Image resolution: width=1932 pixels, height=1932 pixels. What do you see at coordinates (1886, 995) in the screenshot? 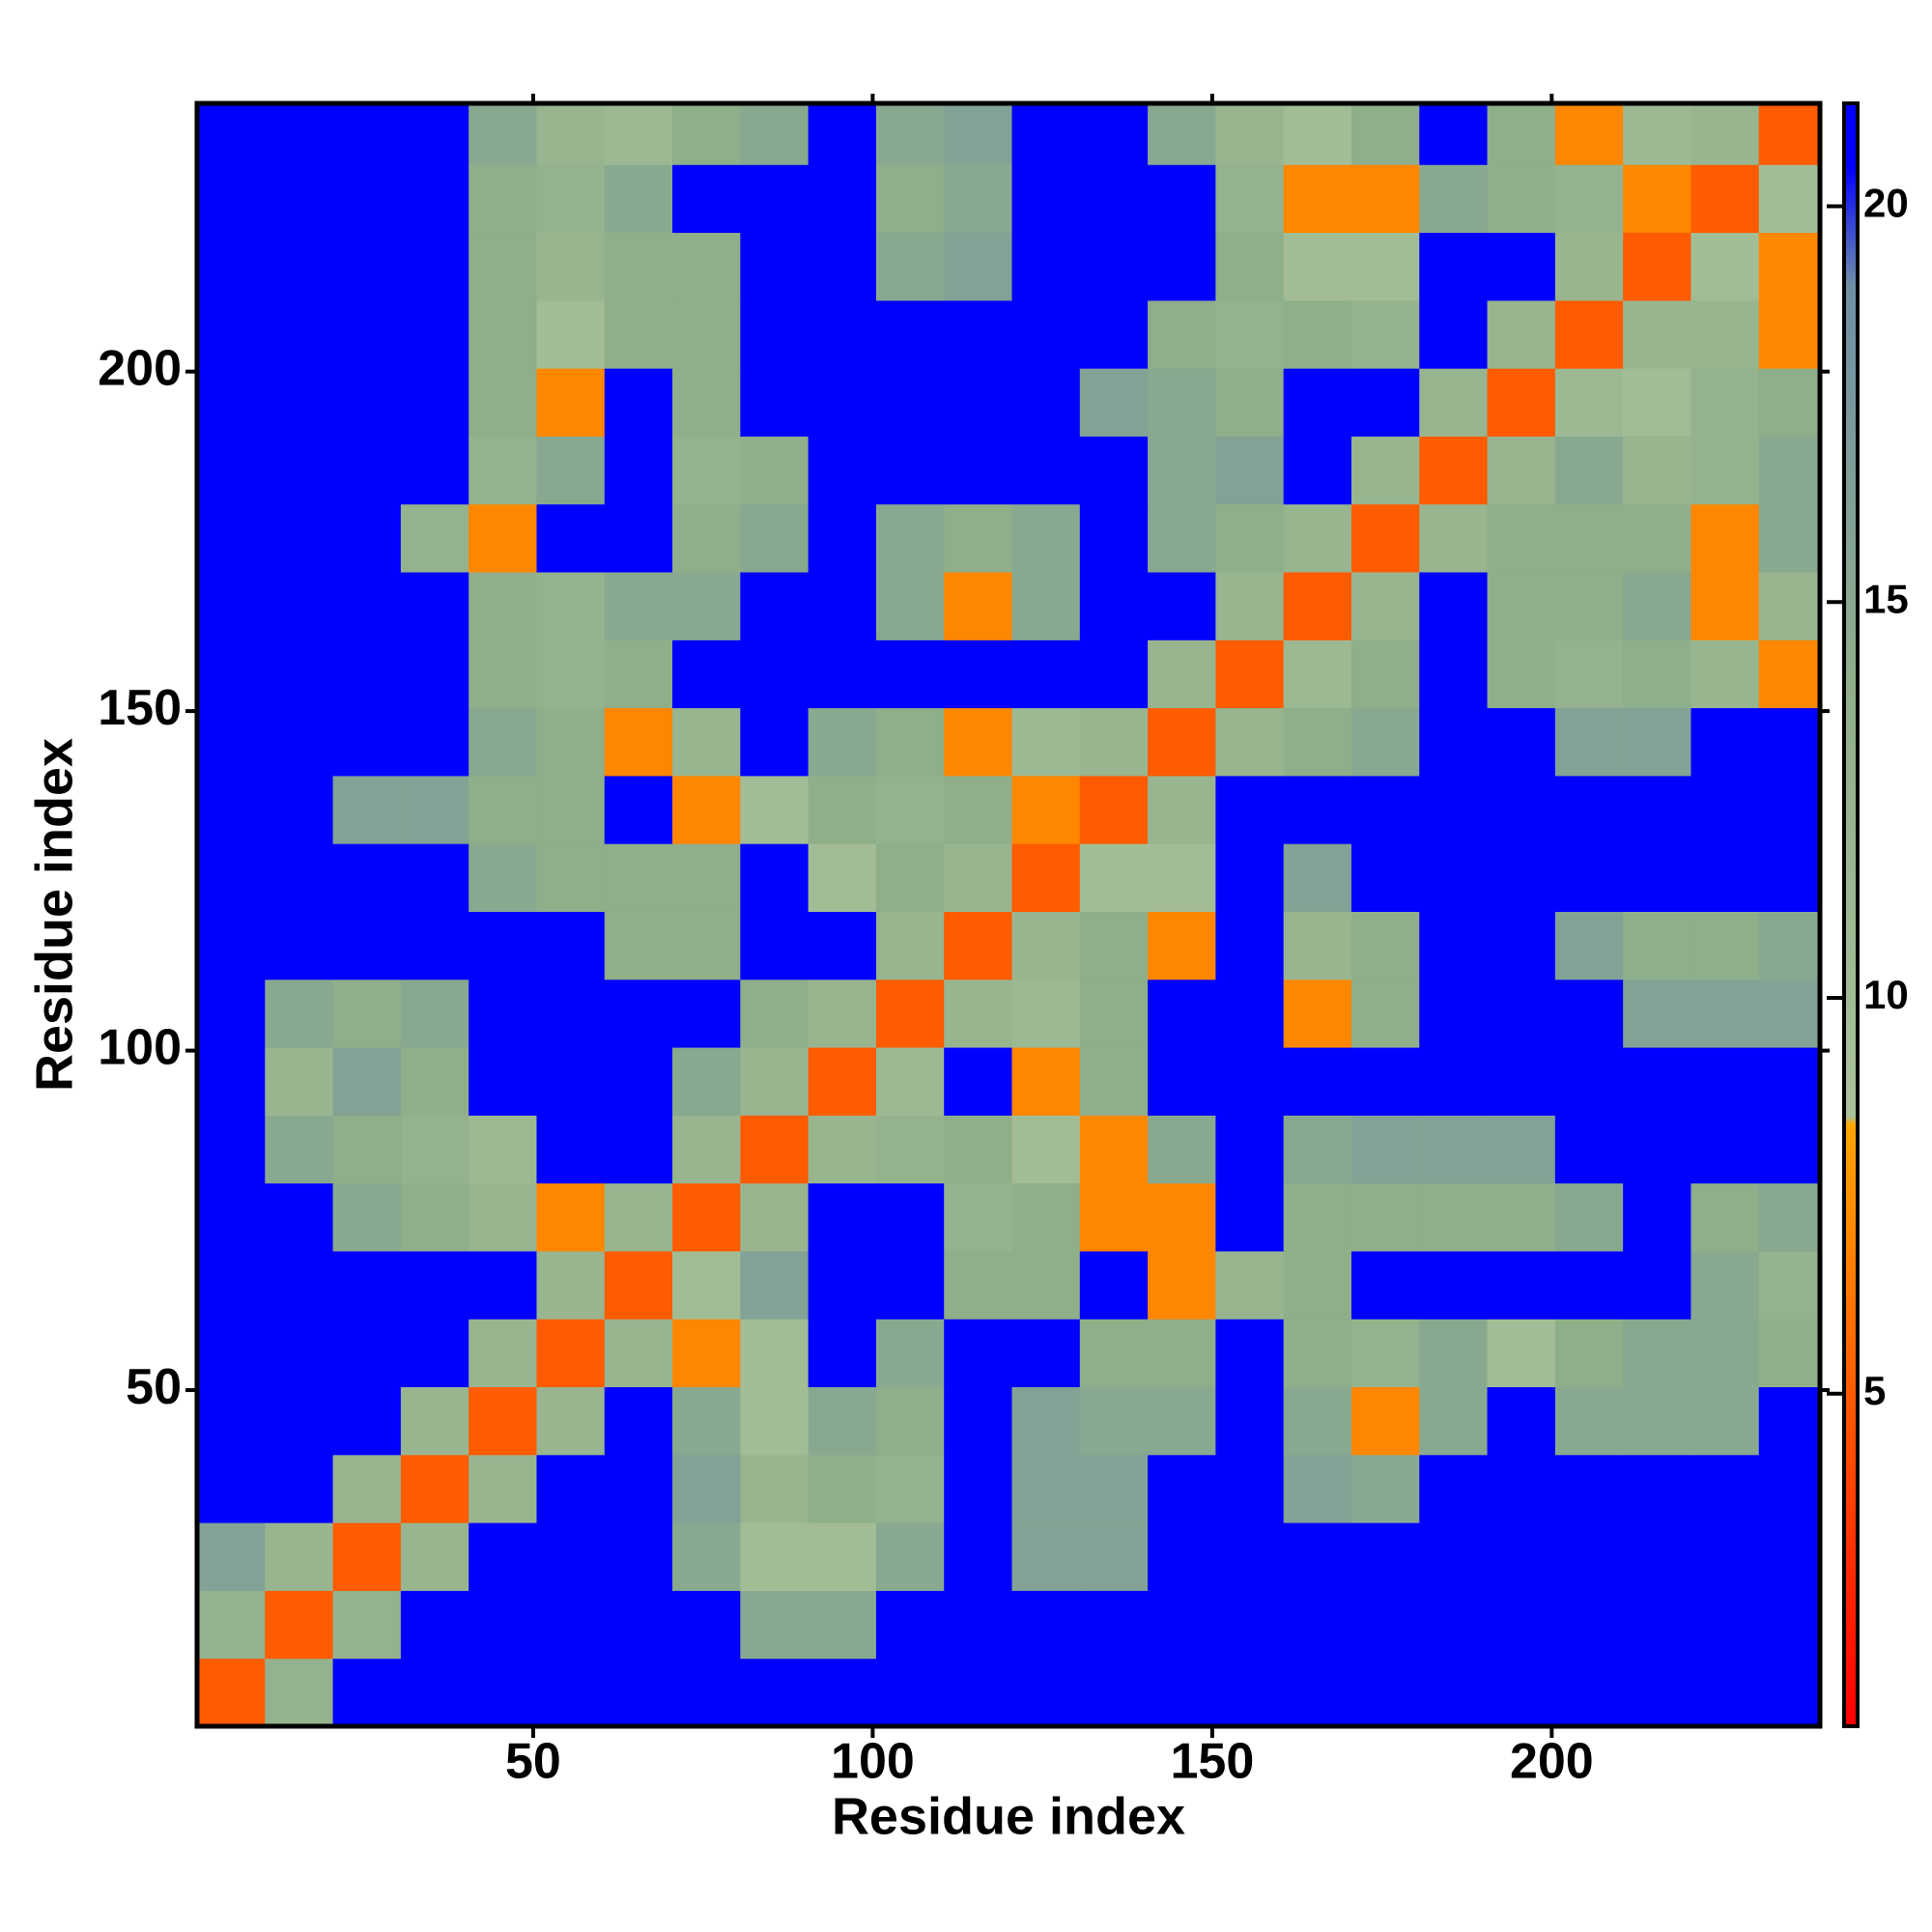
I see `colorbar-tick-label: 10` at bounding box center [1886, 995].